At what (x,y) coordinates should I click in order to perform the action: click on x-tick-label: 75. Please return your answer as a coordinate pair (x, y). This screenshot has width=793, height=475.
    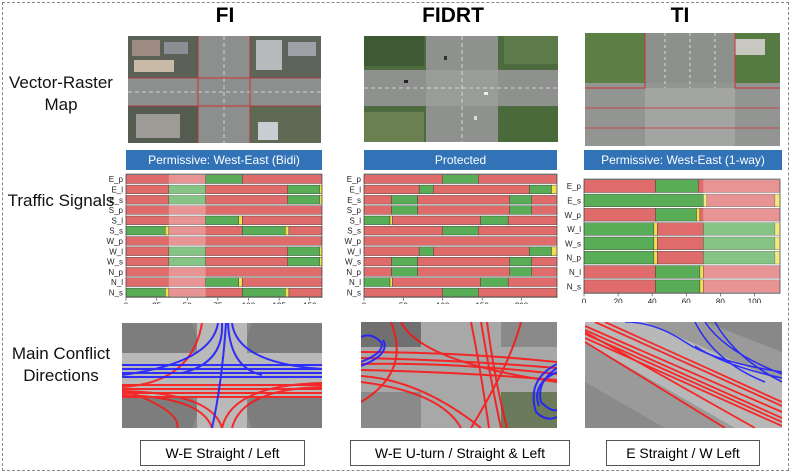
    Looking at the image, I should click on (217, 303).